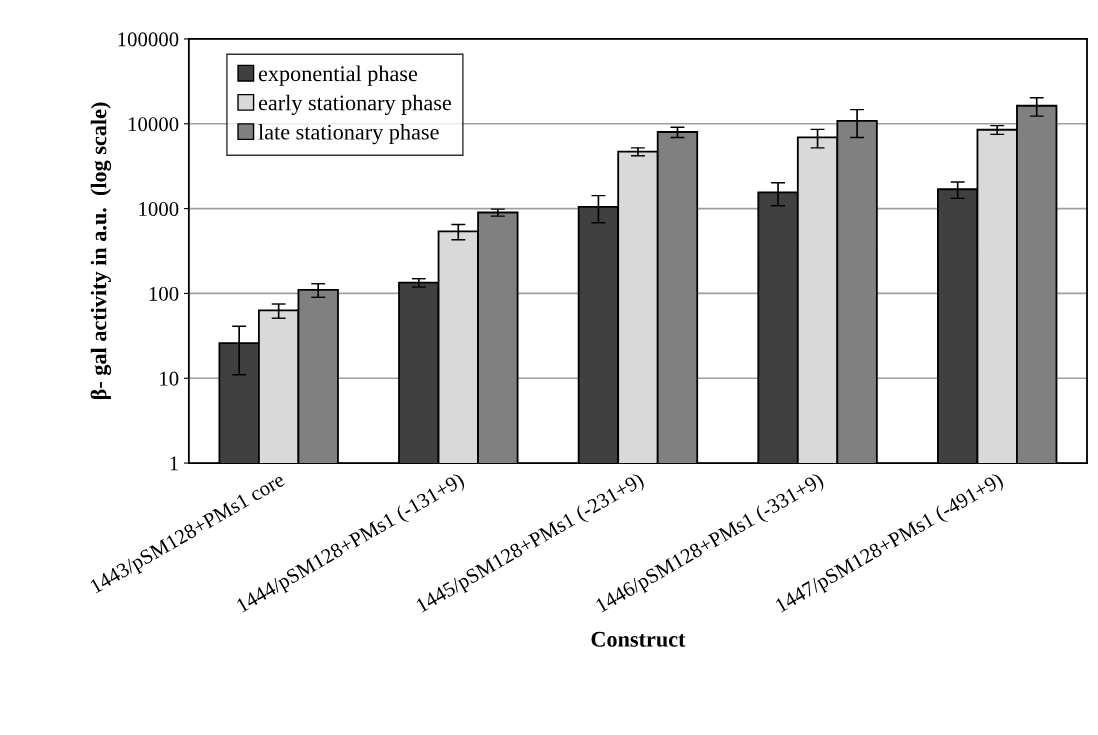 The height and width of the screenshot is (735, 1098). I want to click on y-tick-label: 10000, so click(153, 124).